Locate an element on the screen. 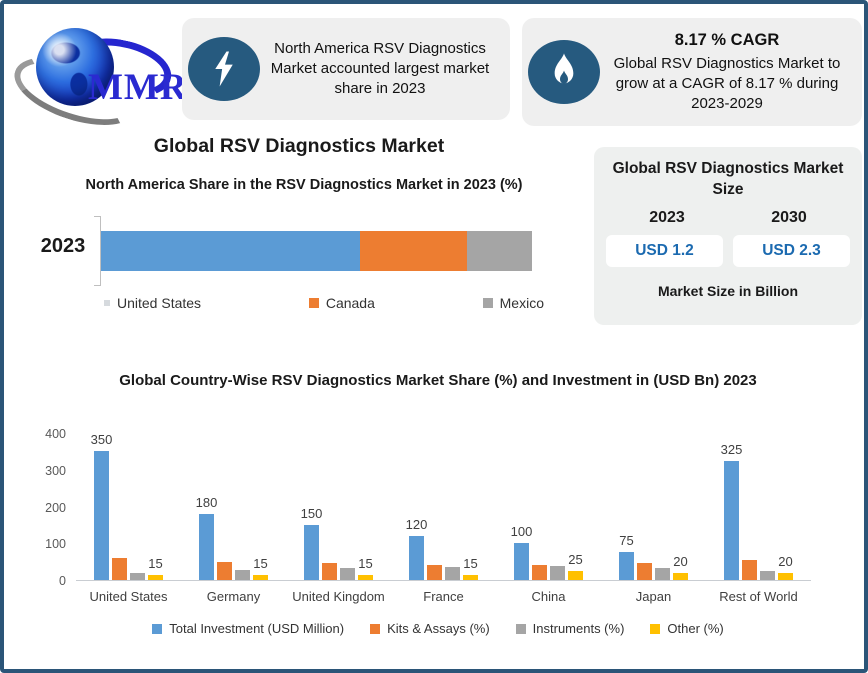  stacked-segment-canada is located at coordinates (413, 251).